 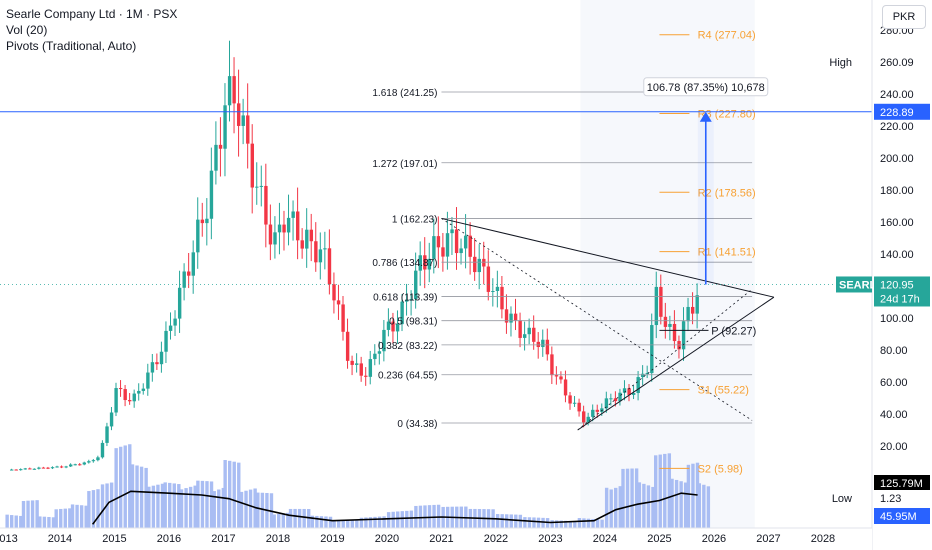 I want to click on pivot-label: R1 (141.51), so click(x=727, y=253).